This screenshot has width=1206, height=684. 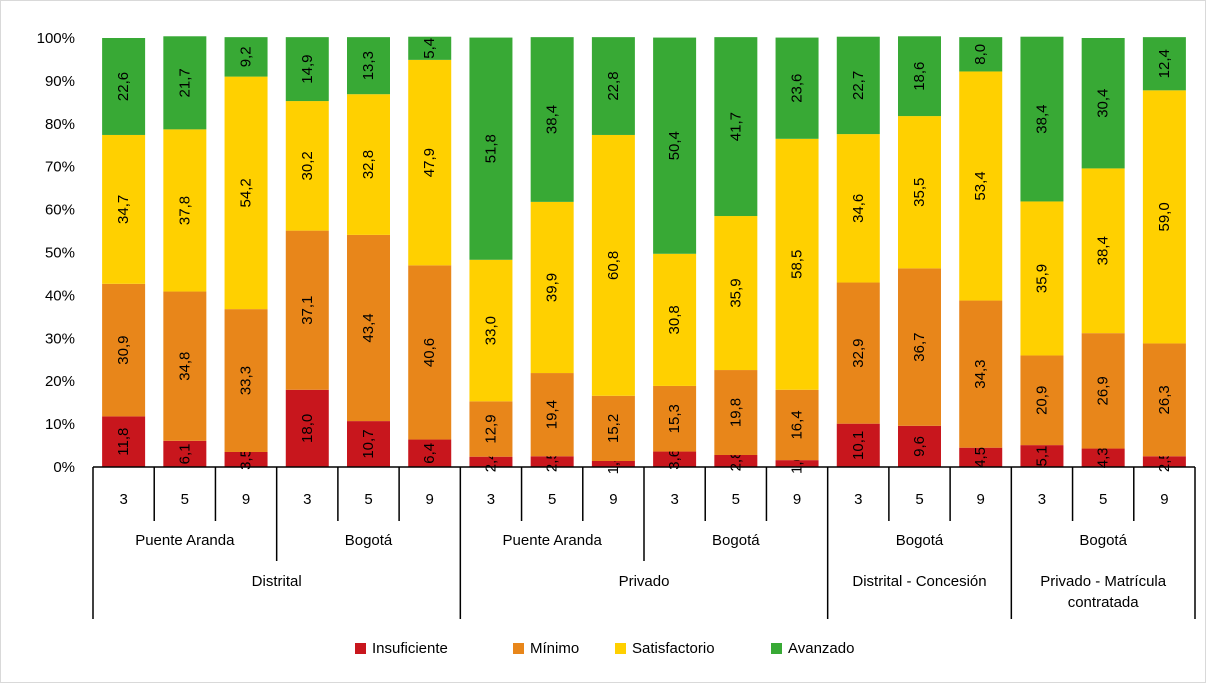 What do you see at coordinates (60, 253) in the screenshot?
I see `y-tick-label: 50%` at bounding box center [60, 253].